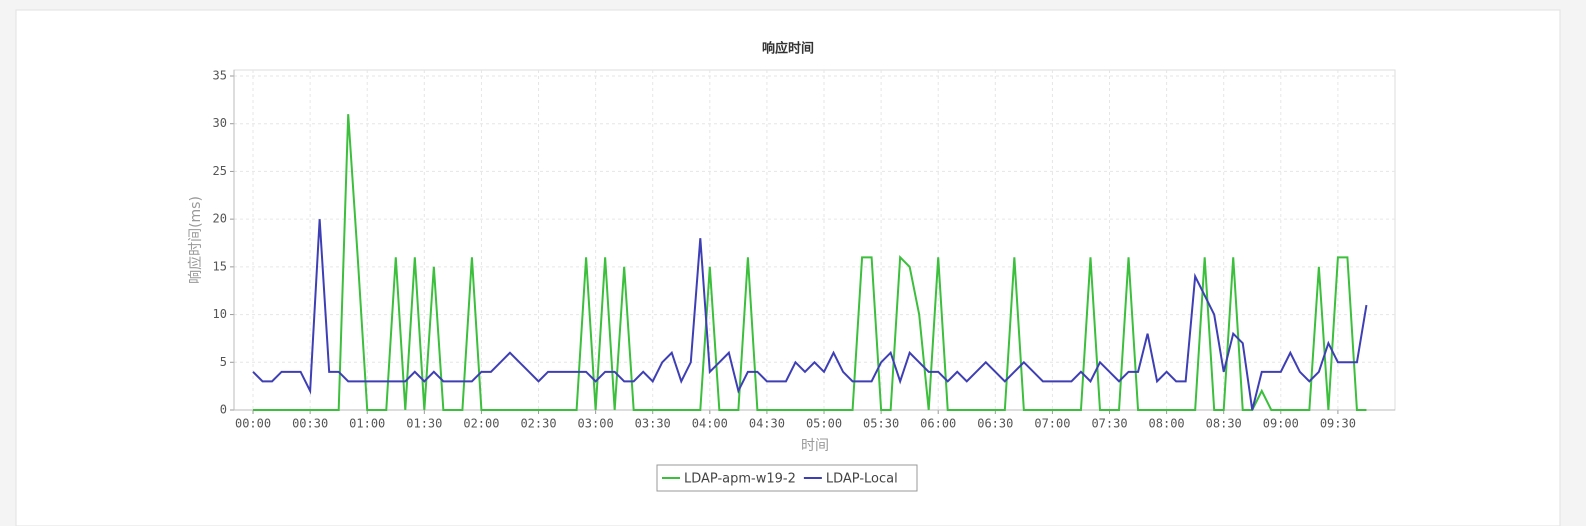  I want to click on x-tick-label: 04:30, so click(767, 424).